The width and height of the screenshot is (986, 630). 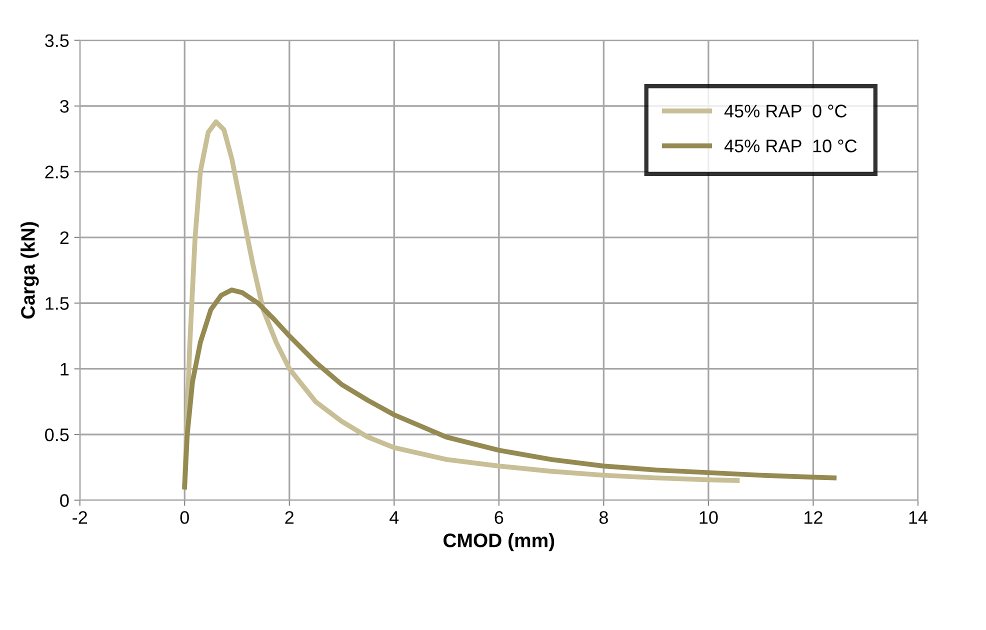 I want to click on y-tick-label: 1.5, so click(x=57, y=303).